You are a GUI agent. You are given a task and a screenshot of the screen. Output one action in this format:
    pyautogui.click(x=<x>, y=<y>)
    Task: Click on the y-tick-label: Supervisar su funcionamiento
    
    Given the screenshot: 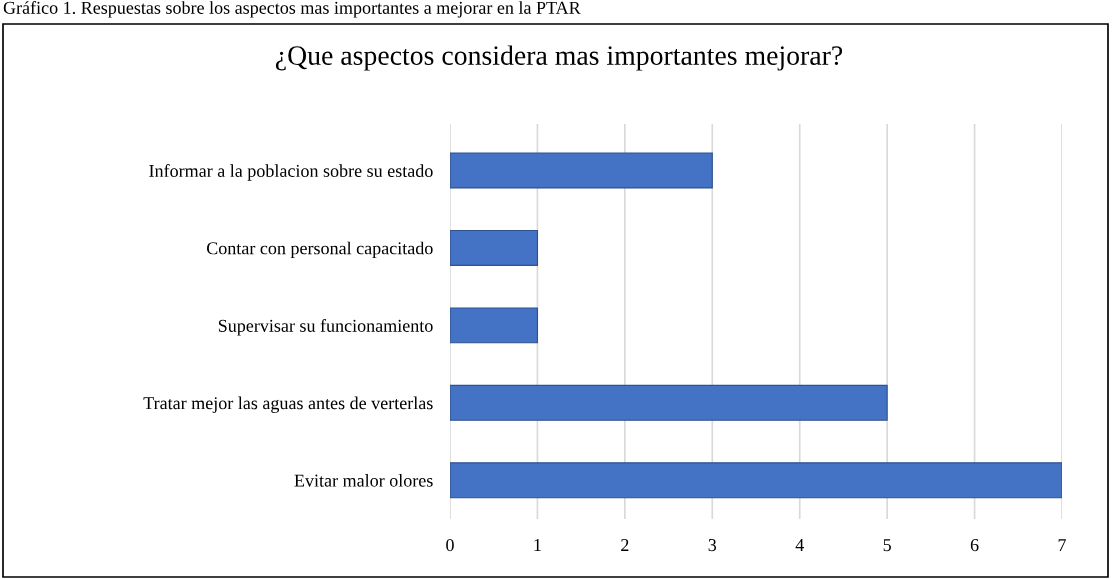 What is the action you would take?
    pyautogui.click(x=325, y=327)
    